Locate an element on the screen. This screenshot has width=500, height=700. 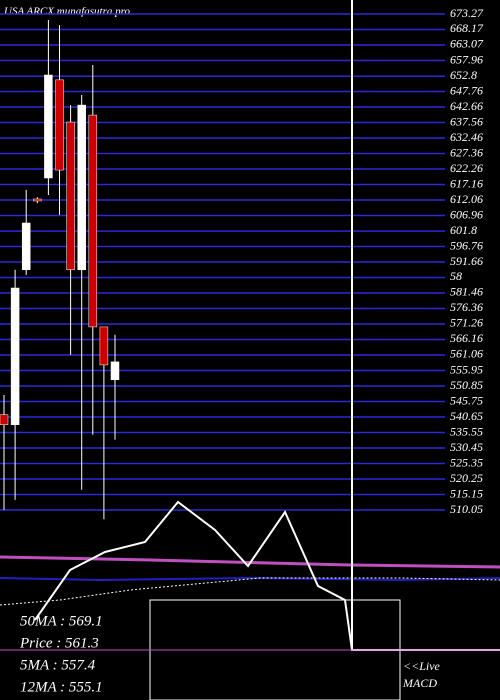
y-tick-label: 663.07 is located at coordinates (467, 44).